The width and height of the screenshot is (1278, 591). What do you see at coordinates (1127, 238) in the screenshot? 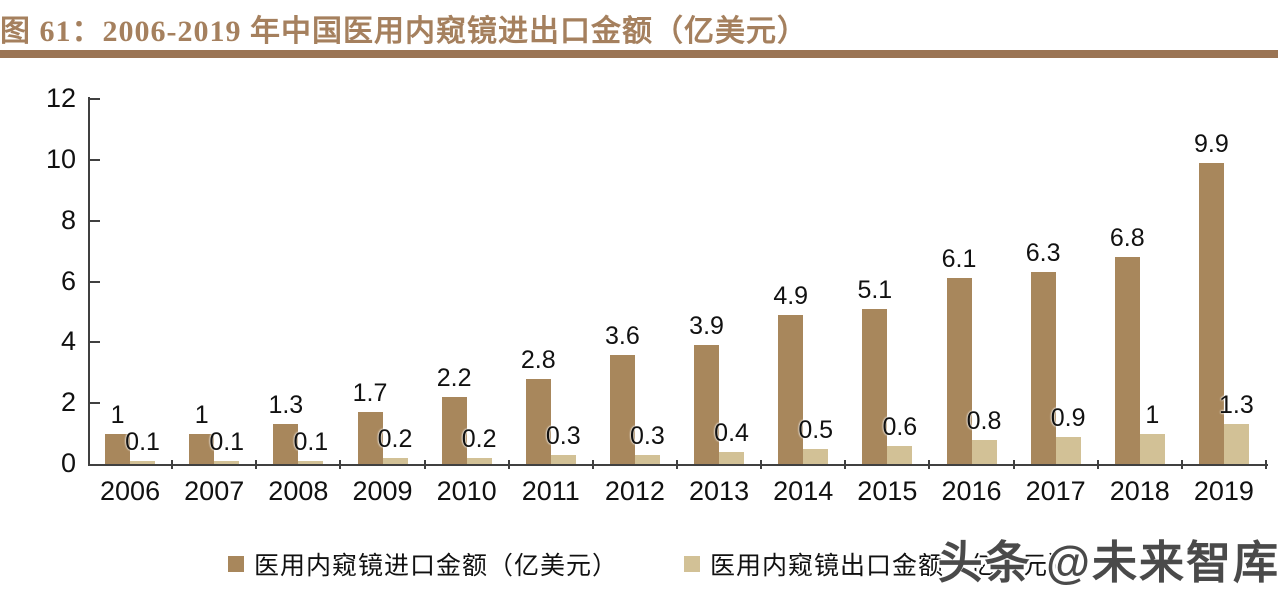
I see `import-value-label: 6.8` at bounding box center [1127, 238].